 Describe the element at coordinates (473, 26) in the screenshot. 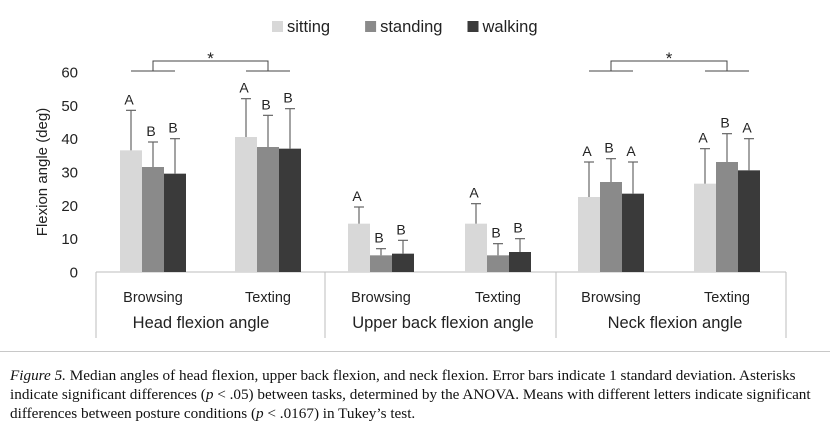

I see `legend-swatch-walking` at that location.